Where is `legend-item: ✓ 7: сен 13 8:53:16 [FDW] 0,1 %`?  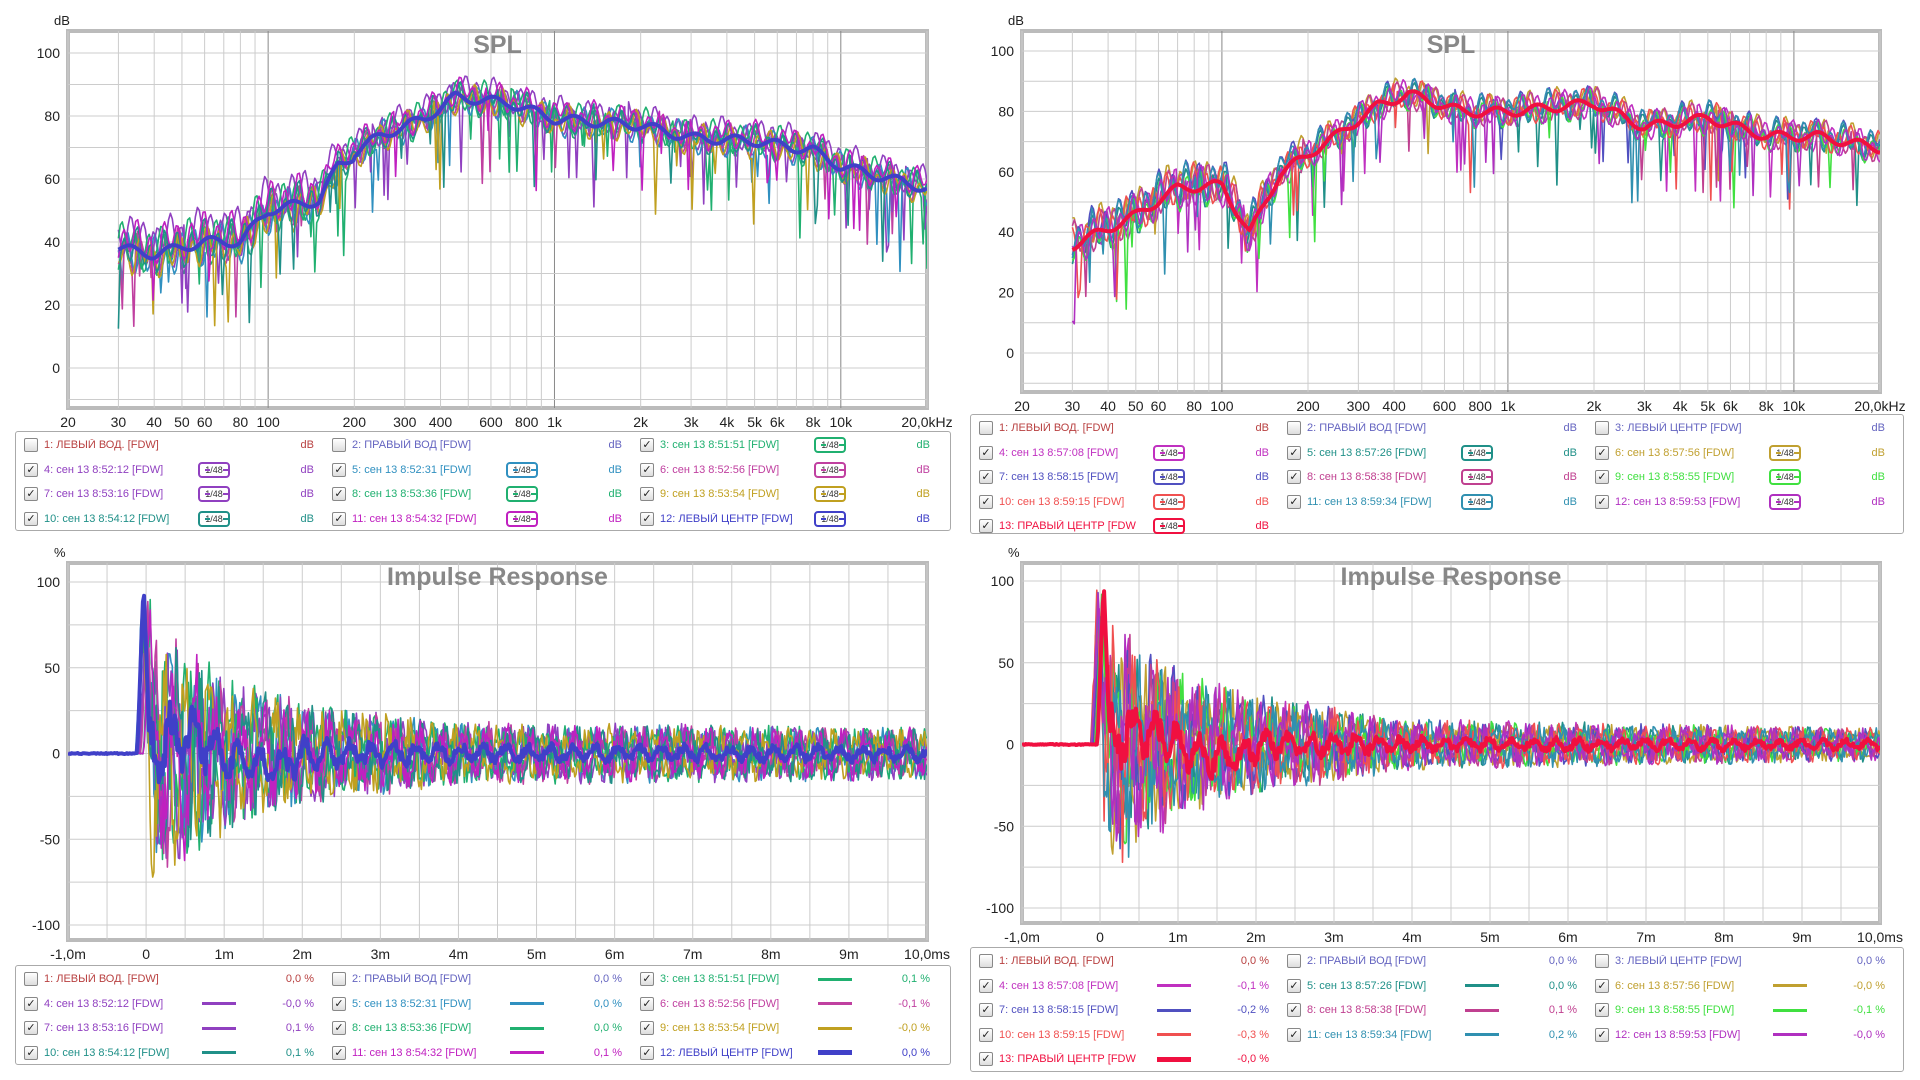 legend-item: ✓ 7: сен 13 8:53:16 [FDW] 0,1 % is located at coordinates (169, 1028).